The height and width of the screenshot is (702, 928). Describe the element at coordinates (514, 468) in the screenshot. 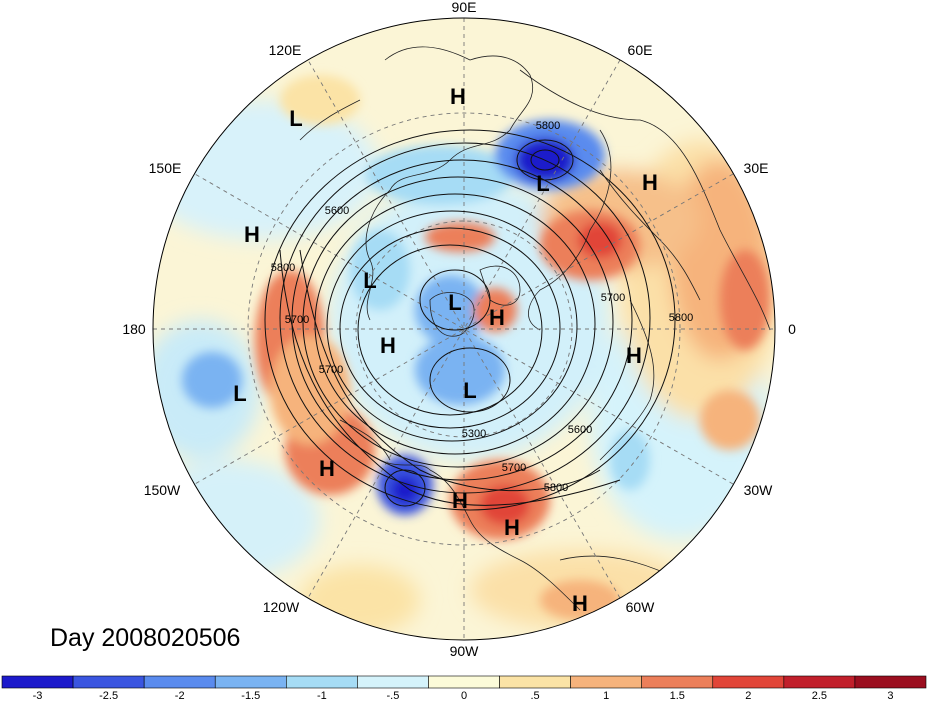

I see `contour-label-7: 5700` at that location.